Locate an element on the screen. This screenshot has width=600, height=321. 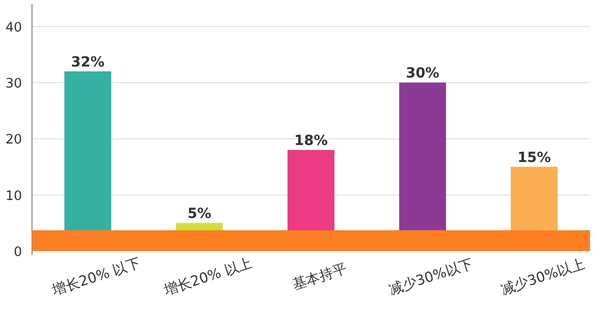
y-tick-label: 30 is located at coordinates (13, 84).